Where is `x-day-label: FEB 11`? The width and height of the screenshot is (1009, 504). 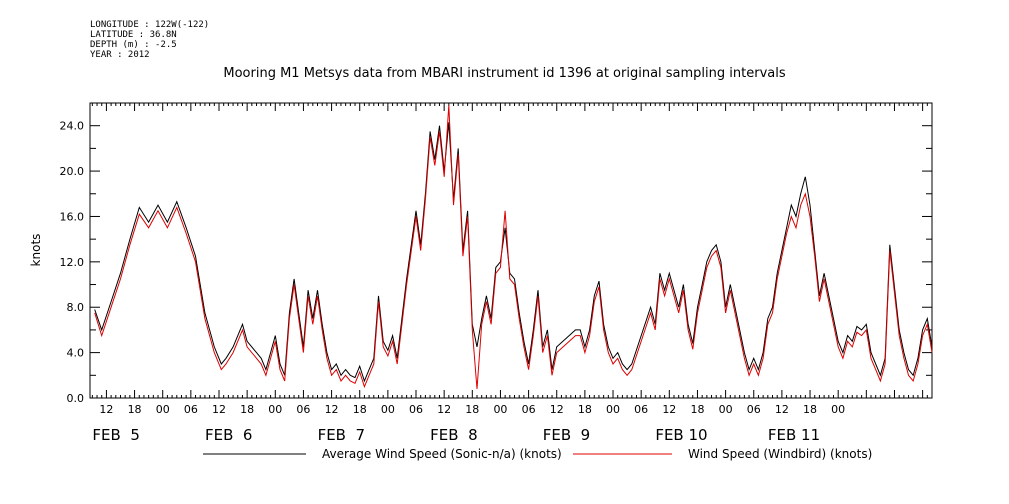
x-day-label: FEB 11 is located at coordinates (794, 435).